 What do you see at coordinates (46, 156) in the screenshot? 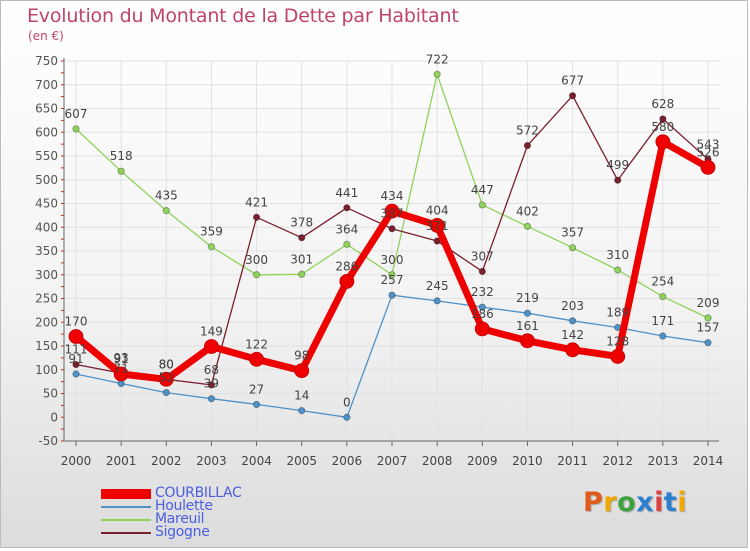
I see `y-tick-label: 550` at bounding box center [46, 156].